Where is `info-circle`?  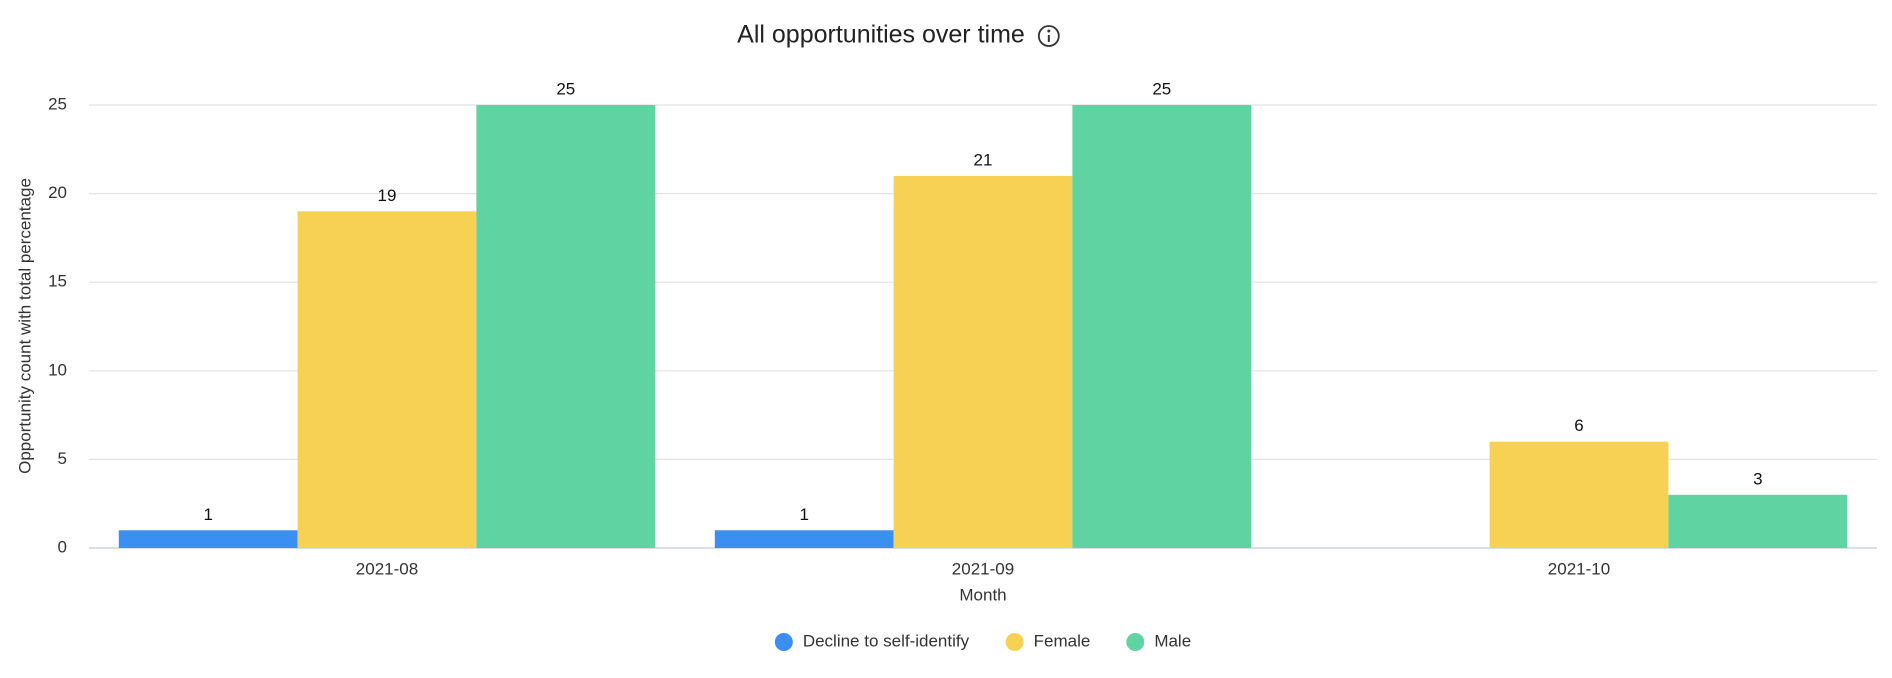
info-circle is located at coordinates (1048, 36).